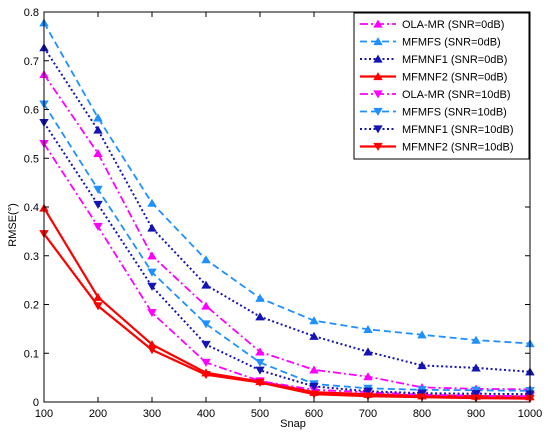 This screenshot has width=550, height=438. Describe the element at coordinates (453, 25) in the screenshot. I see `legend-label: OLA-MR (SNR=0dB)` at that location.